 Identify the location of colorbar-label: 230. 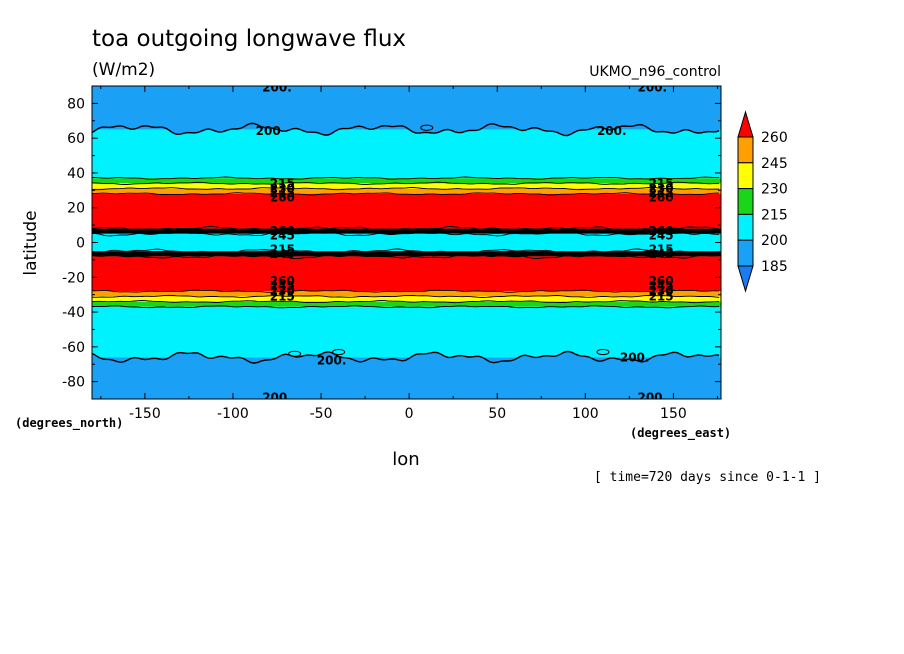
(774, 190).